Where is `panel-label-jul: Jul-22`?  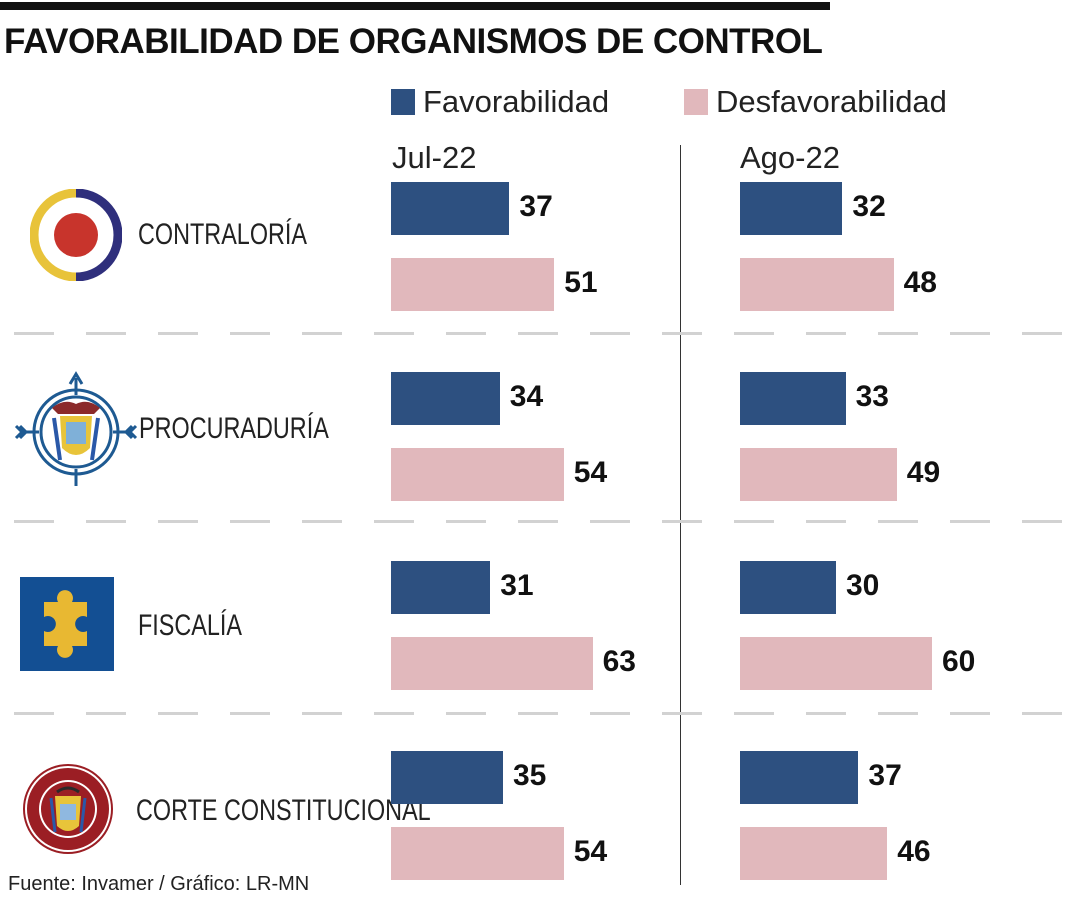
panel-label-jul: Jul-22 is located at coordinates (434, 157).